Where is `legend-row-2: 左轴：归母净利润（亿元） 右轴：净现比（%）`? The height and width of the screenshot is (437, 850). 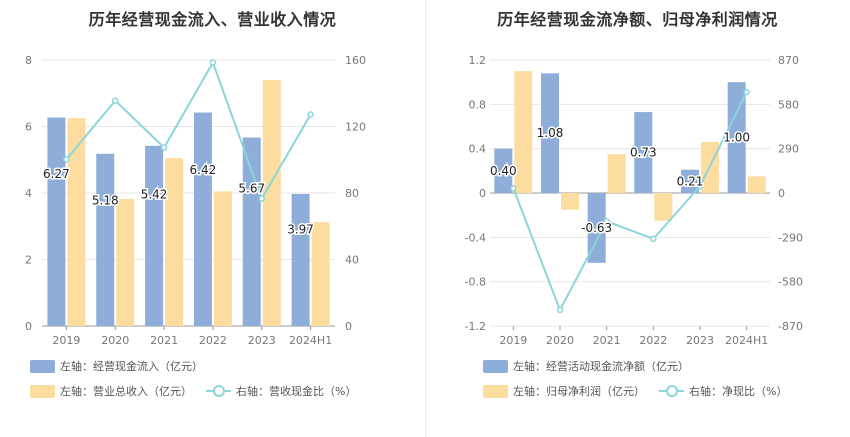
legend-row-2: 左轴：归母净利润（亿元） 右轴：净现比（%） is located at coordinates (642, 391).